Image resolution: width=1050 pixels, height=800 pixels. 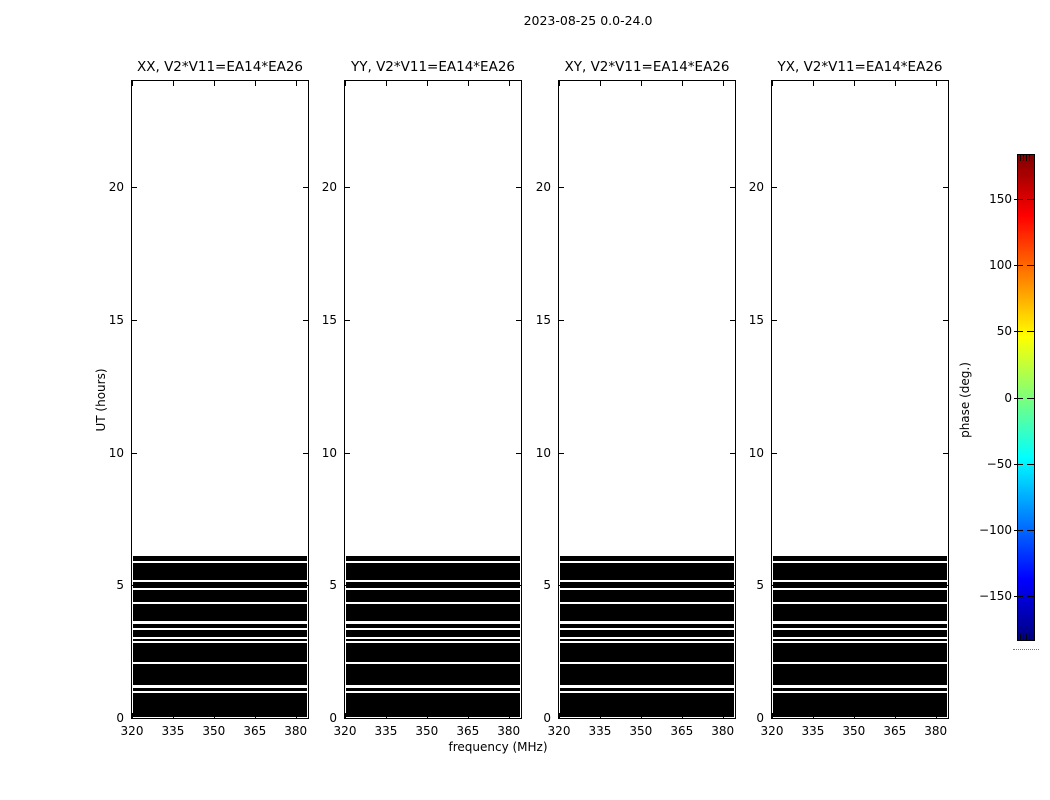 What do you see at coordinates (995, 596) in the screenshot?
I see `colorbar-tick-label: −150` at bounding box center [995, 596].